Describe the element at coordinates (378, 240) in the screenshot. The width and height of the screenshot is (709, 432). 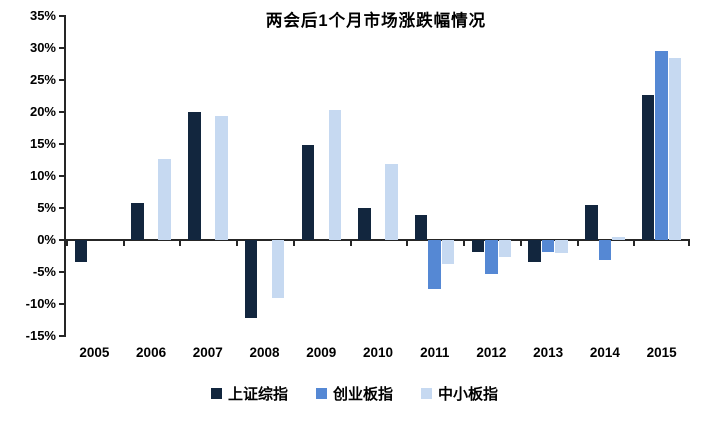
I see `x-axis-line` at that location.